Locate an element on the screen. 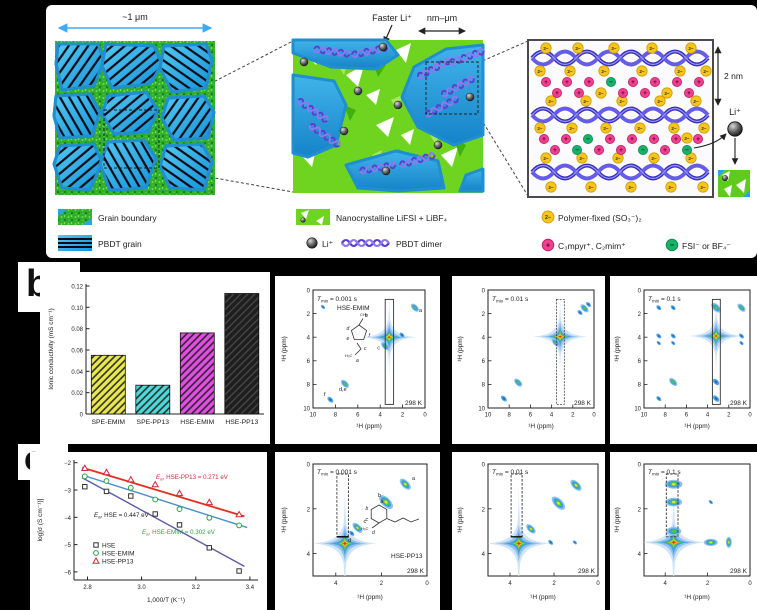 The width and height of the screenshot is (757, 610). emim-molecule: b d e f c a CH₃ H₃C is located at coordinates (358, 338).